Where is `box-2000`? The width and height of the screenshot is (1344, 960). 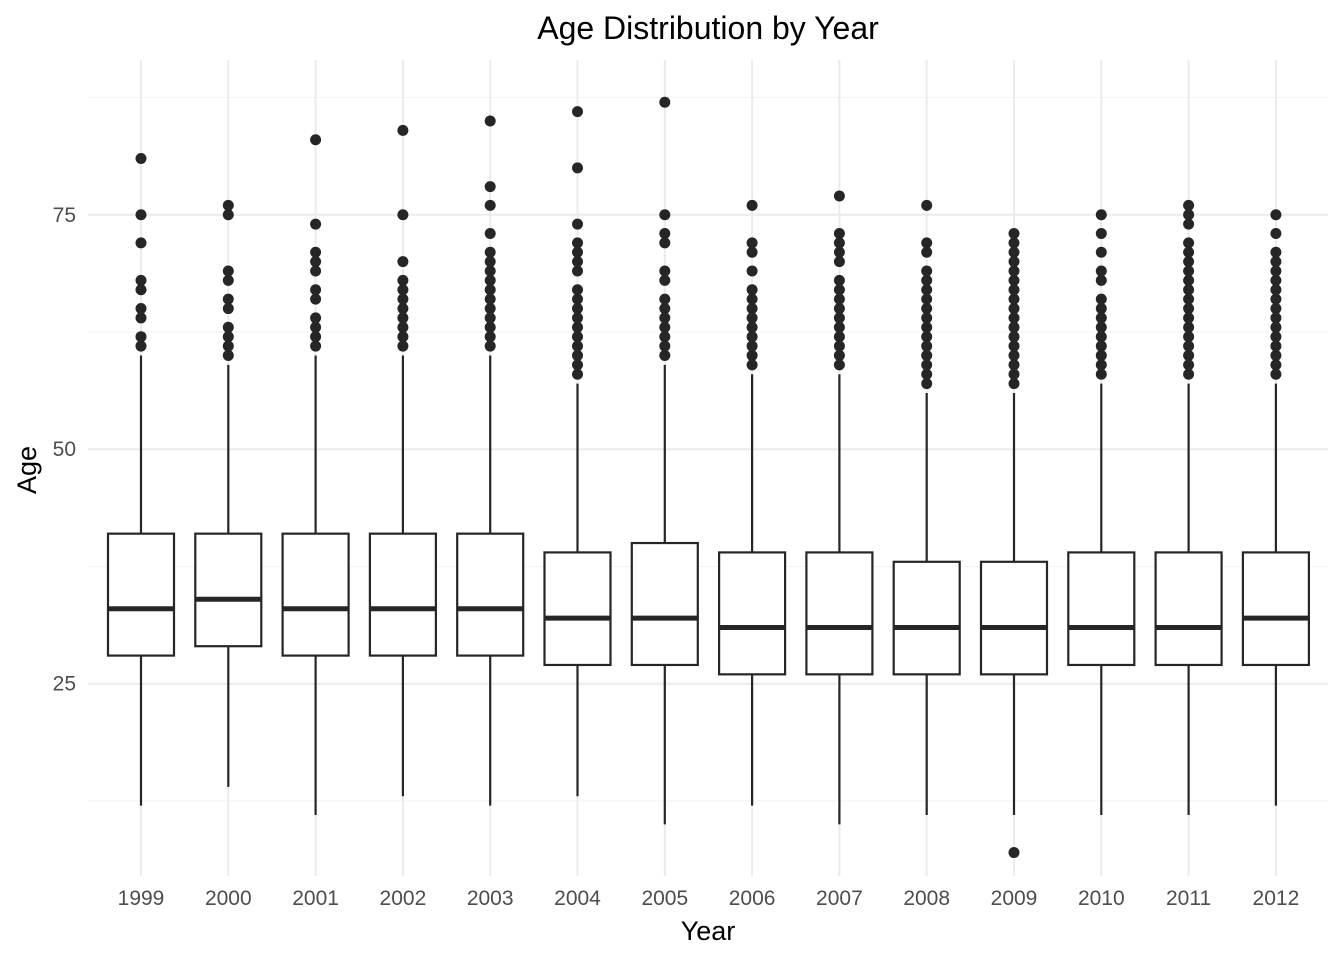 box-2000 is located at coordinates (228, 493).